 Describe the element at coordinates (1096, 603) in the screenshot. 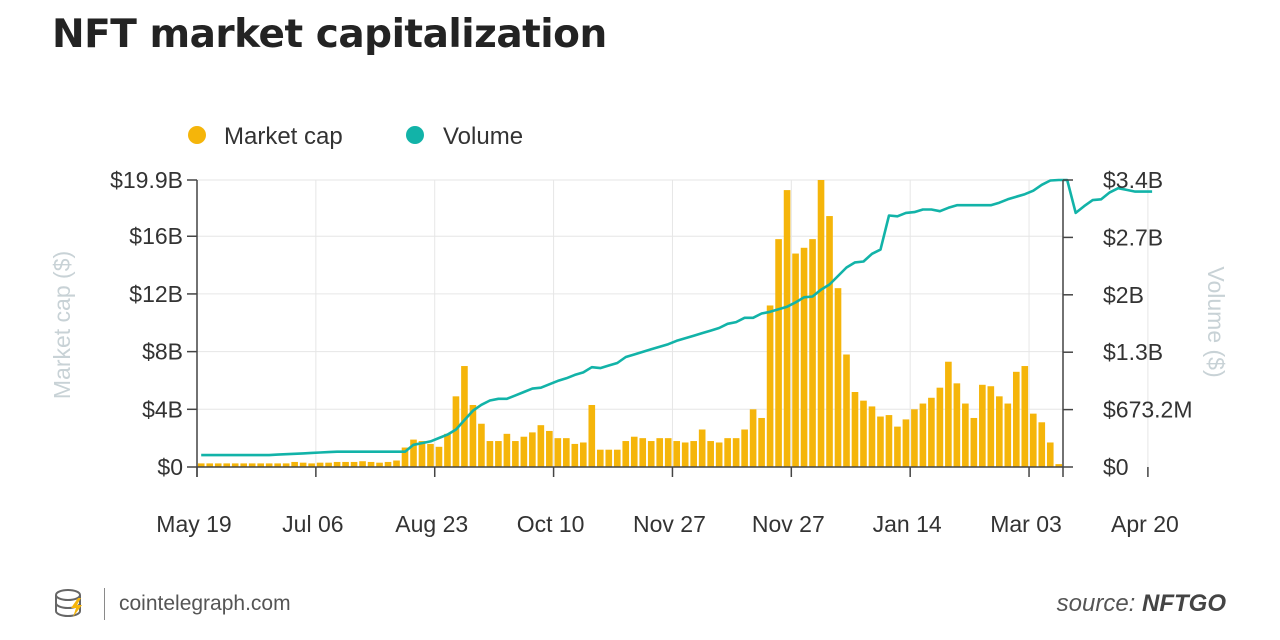

I see `source-label: source:` at that location.